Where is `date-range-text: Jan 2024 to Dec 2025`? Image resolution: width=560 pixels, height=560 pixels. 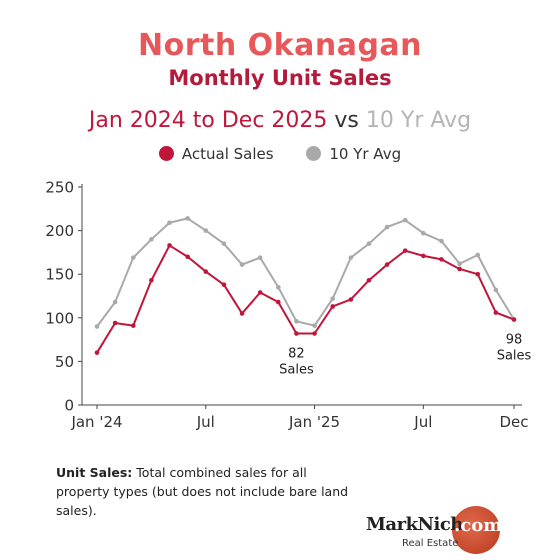
date-range-text: Jan 2024 to Dec 2025 is located at coordinates (208, 120).